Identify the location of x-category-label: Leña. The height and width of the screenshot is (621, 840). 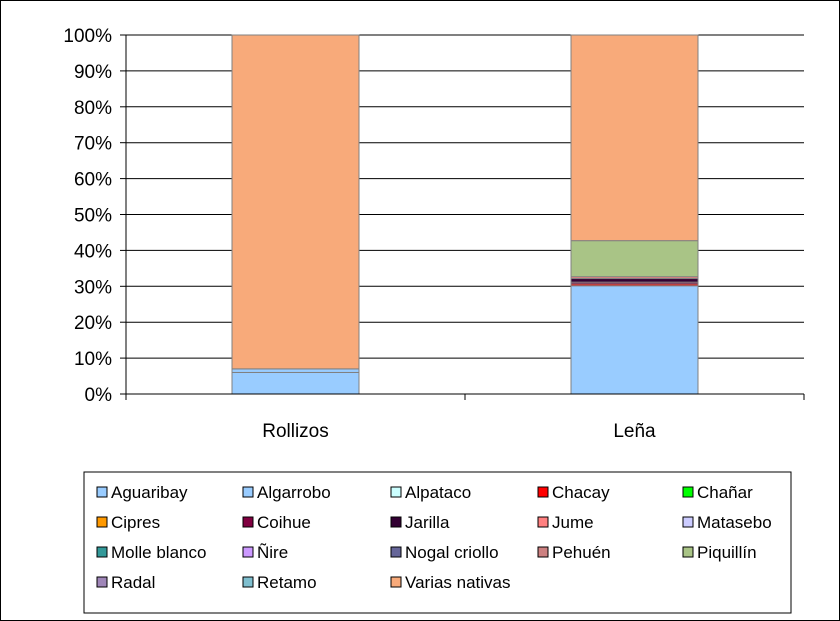
(634, 431).